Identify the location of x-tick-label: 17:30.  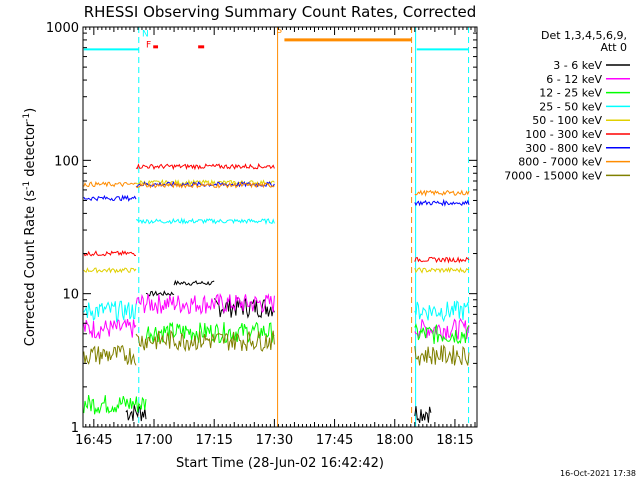
(274, 440).